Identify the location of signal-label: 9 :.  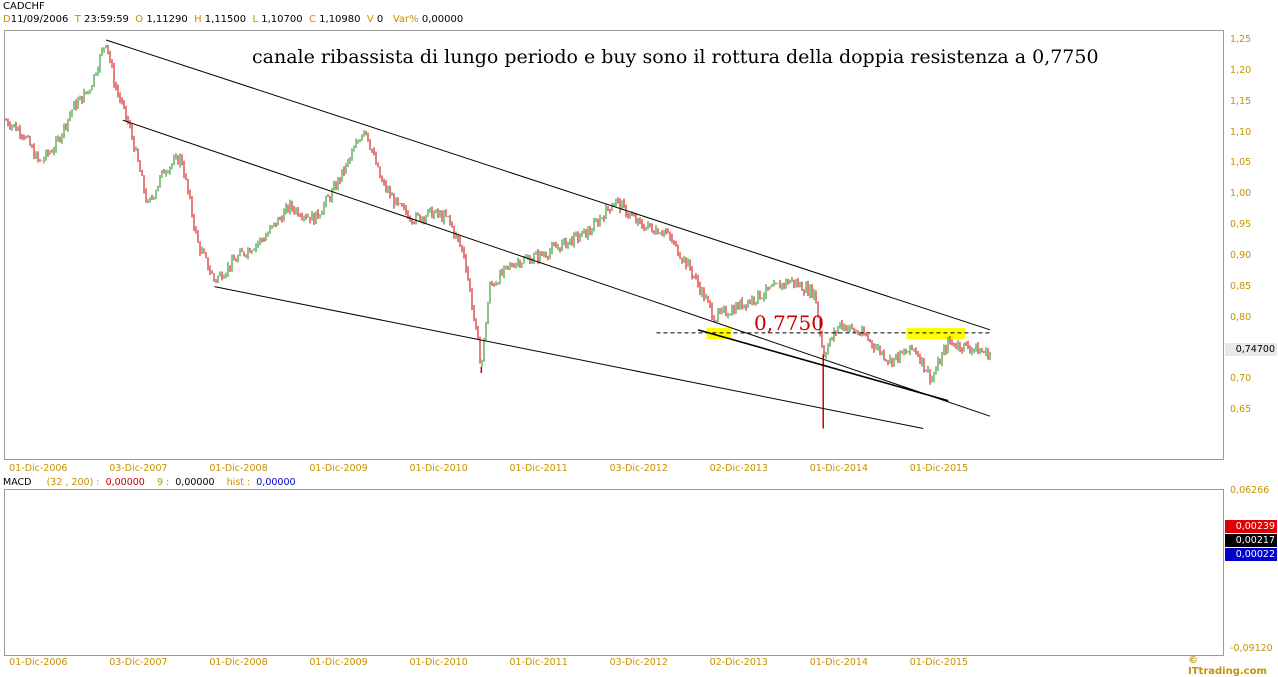
(163, 482).